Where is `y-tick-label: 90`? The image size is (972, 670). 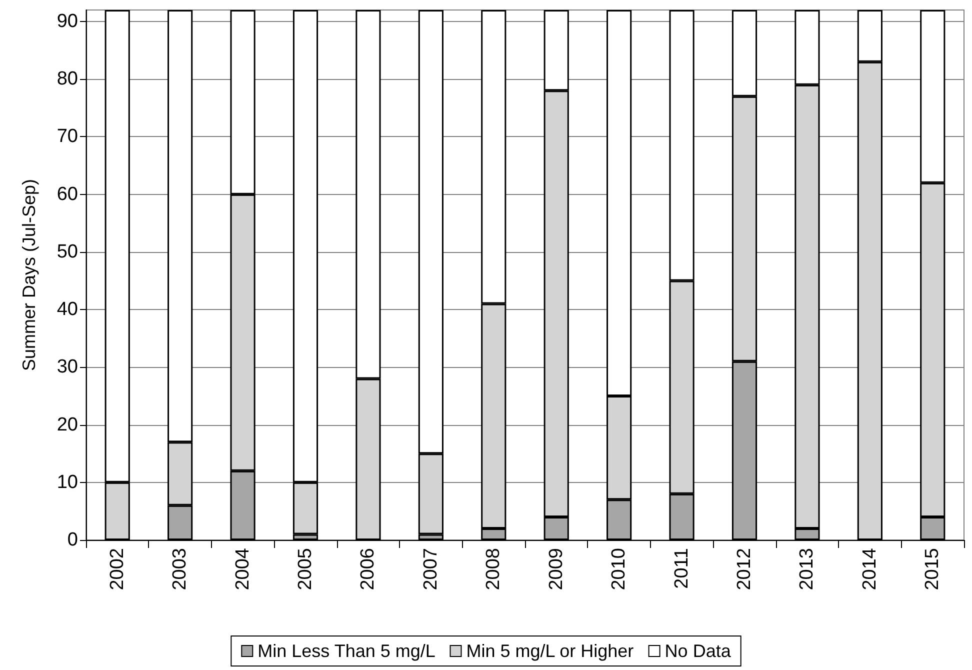 y-tick-label: 90 is located at coordinates (67, 21).